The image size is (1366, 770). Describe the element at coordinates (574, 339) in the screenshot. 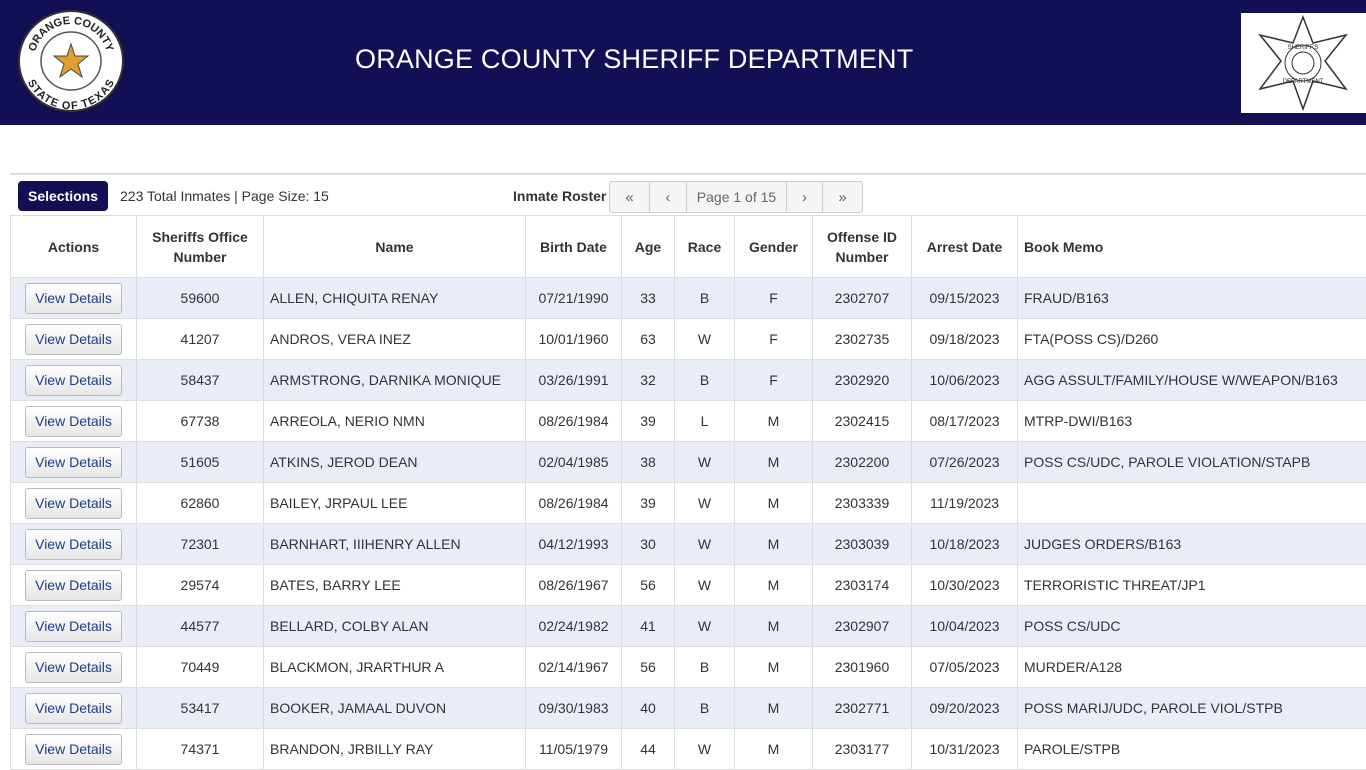

I see `cell: 10/01/1960` at that location.